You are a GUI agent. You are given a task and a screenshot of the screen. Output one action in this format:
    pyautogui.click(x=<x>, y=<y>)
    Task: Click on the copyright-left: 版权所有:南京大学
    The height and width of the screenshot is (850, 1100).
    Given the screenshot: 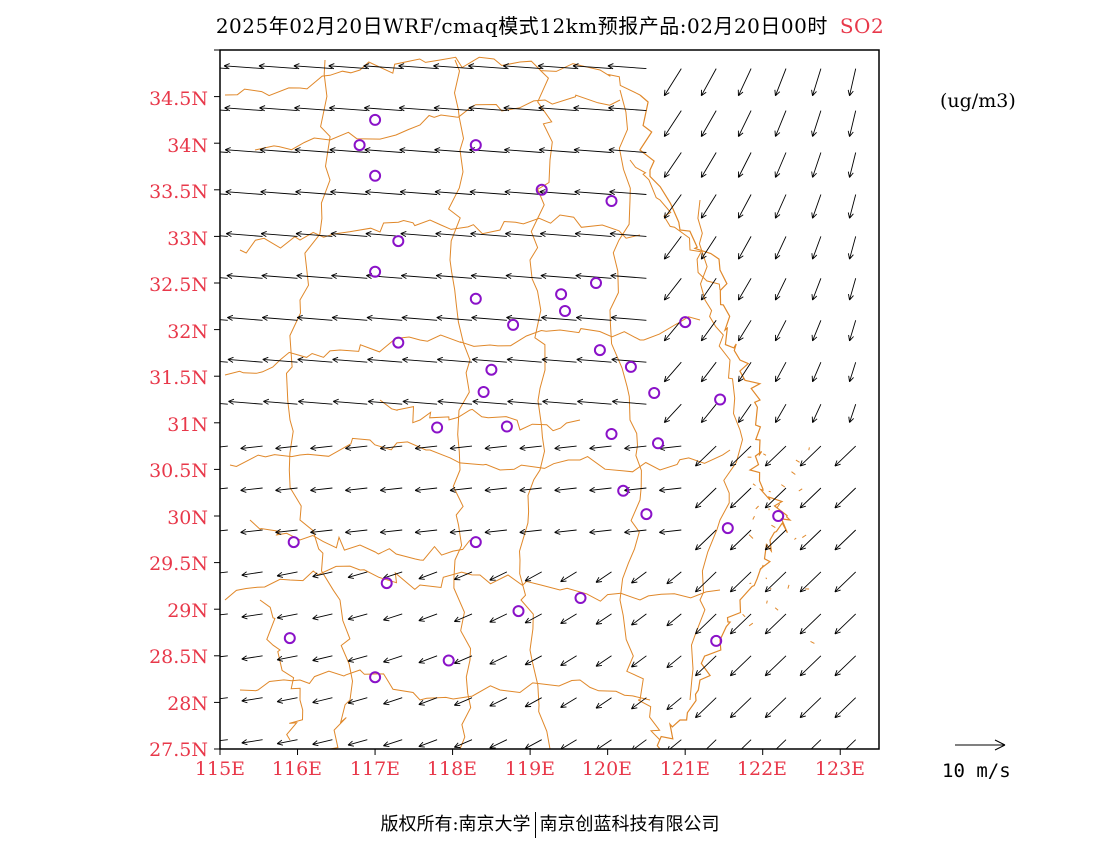 What is the action you would take?
    pyautogui.click(x=455, y=824)
    